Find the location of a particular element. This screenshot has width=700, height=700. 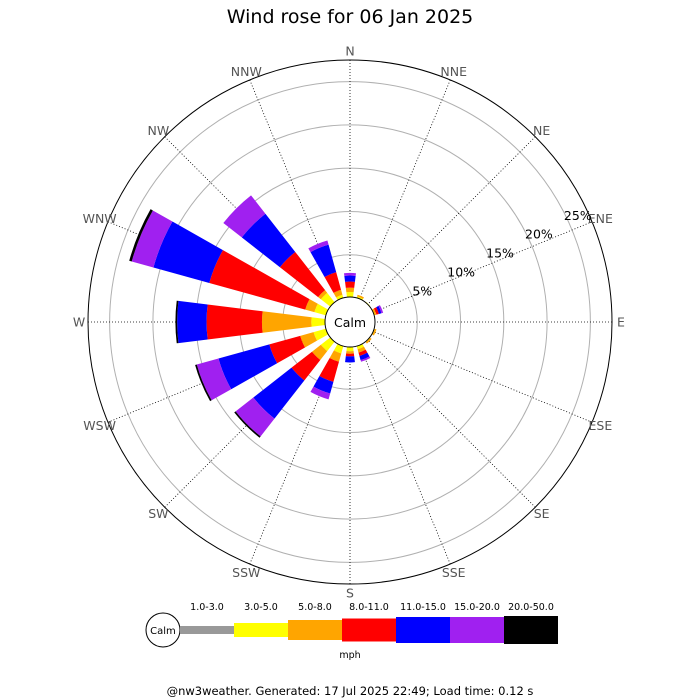

legend-units: mph is located at coordinates (349, 655).